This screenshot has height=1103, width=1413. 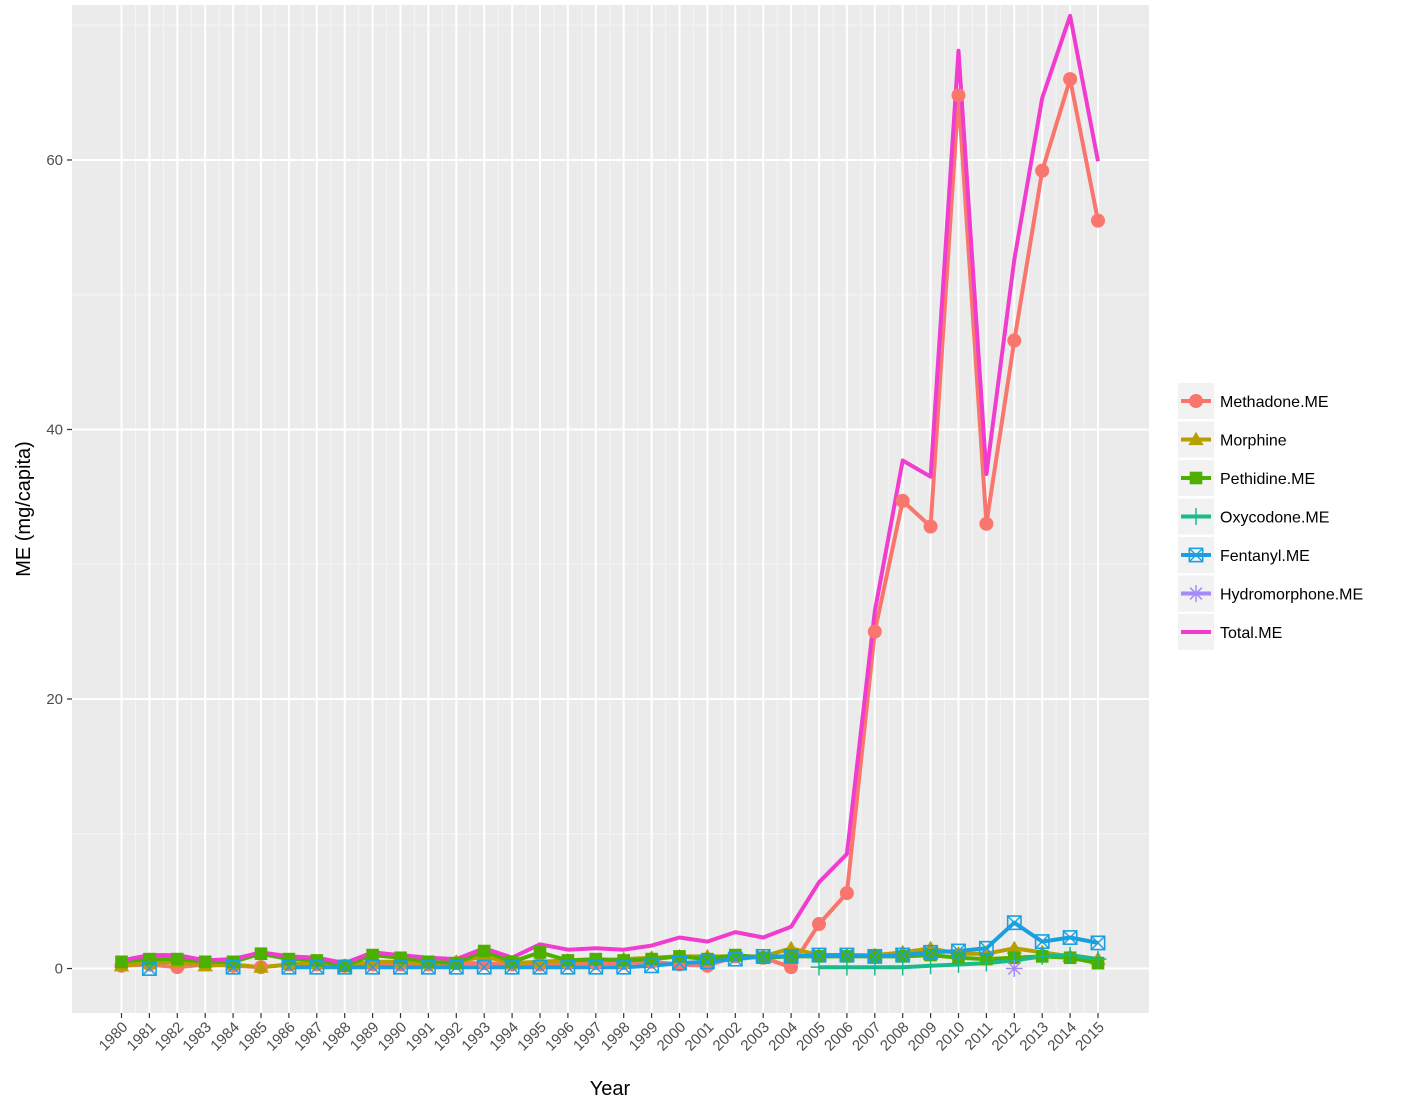 I want to click on legend-key-marker, so click(x=1196, y=438).